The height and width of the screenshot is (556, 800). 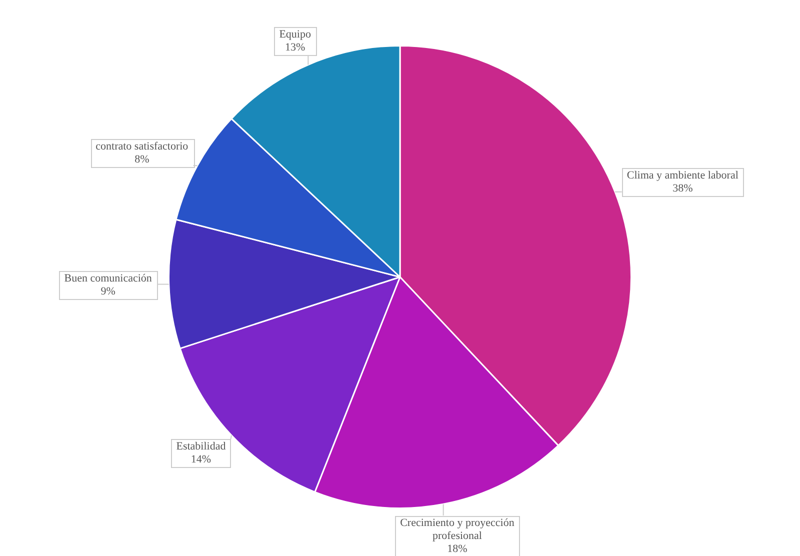 What do you see at coordinates (682, 176) in the screenshot?
I see `slice-label: Clima y ambiente laboral` at bounding box center [682, 176].